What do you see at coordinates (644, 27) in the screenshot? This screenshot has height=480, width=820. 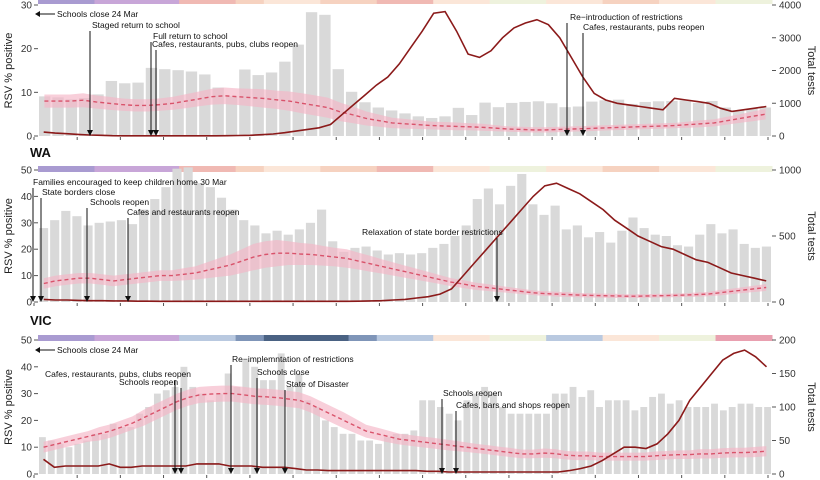 I see `annotation-label: Cafes, restaurants, pubs reopen` at bounding box center [644, 27].